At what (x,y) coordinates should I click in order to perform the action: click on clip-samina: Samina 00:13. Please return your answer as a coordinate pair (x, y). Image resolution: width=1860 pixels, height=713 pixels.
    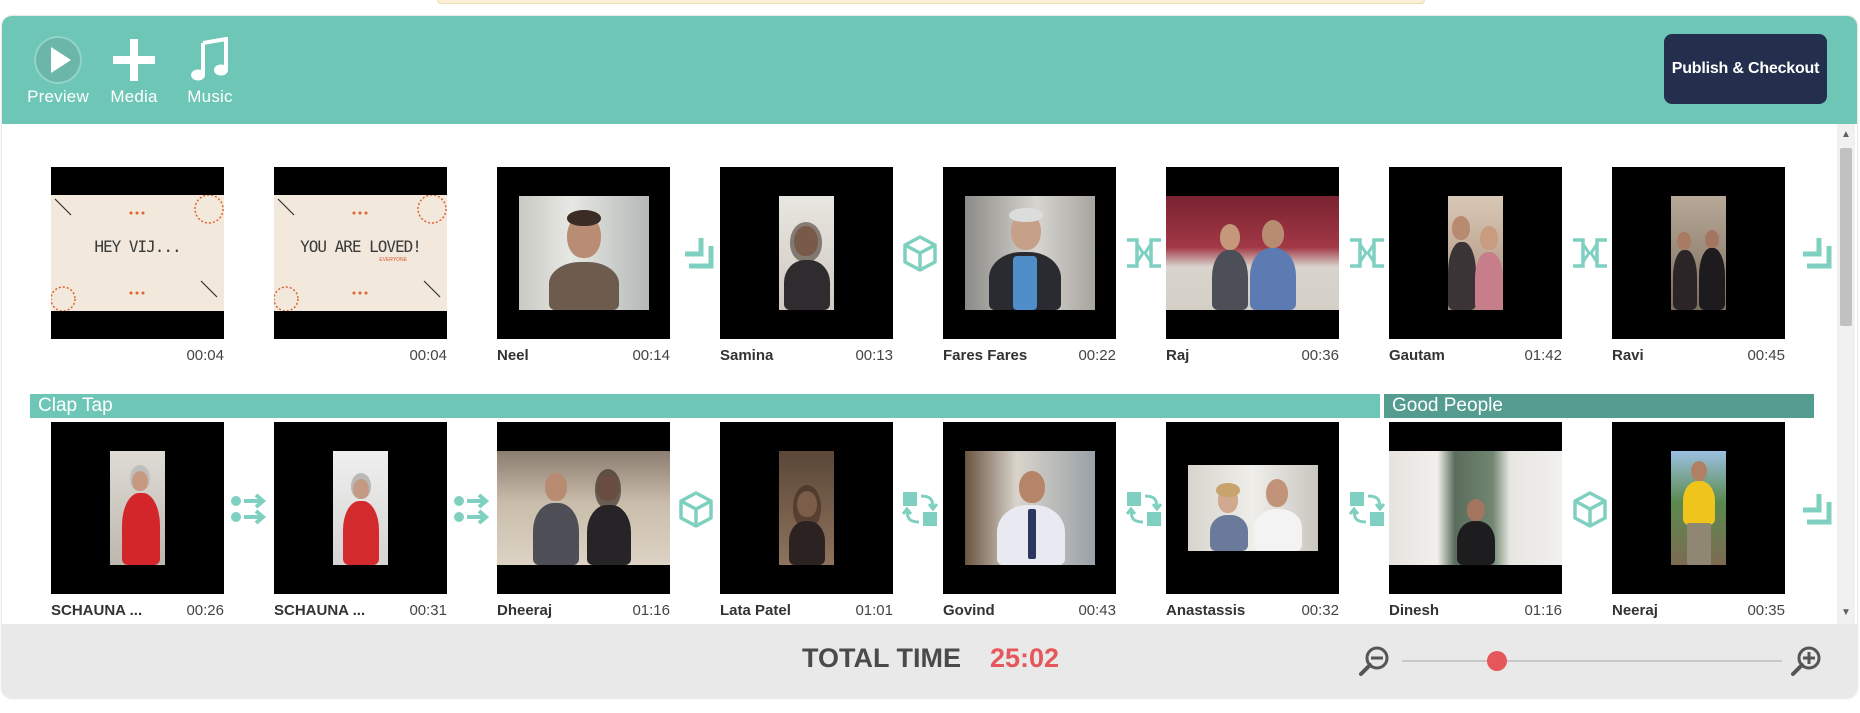
    Looking at the image, I should click on (806, 265).